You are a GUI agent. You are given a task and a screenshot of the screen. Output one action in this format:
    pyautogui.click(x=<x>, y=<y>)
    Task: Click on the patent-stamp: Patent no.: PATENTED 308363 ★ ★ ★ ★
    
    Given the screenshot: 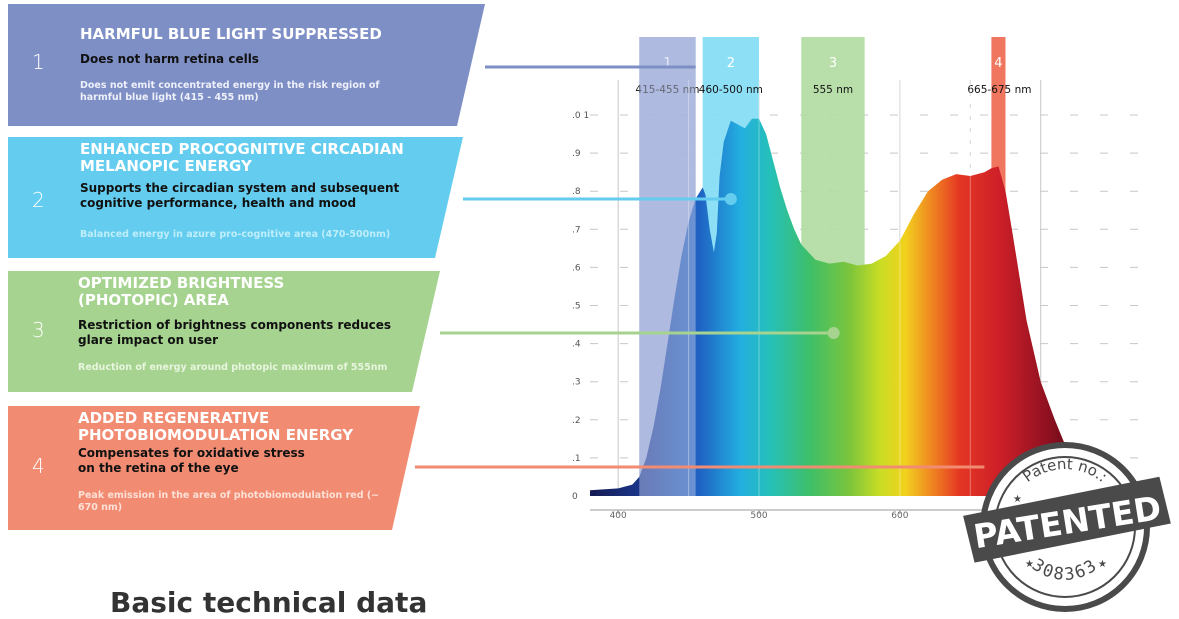 What is the action you would take?
    pyautogui.click(x=1067, y=527)
    